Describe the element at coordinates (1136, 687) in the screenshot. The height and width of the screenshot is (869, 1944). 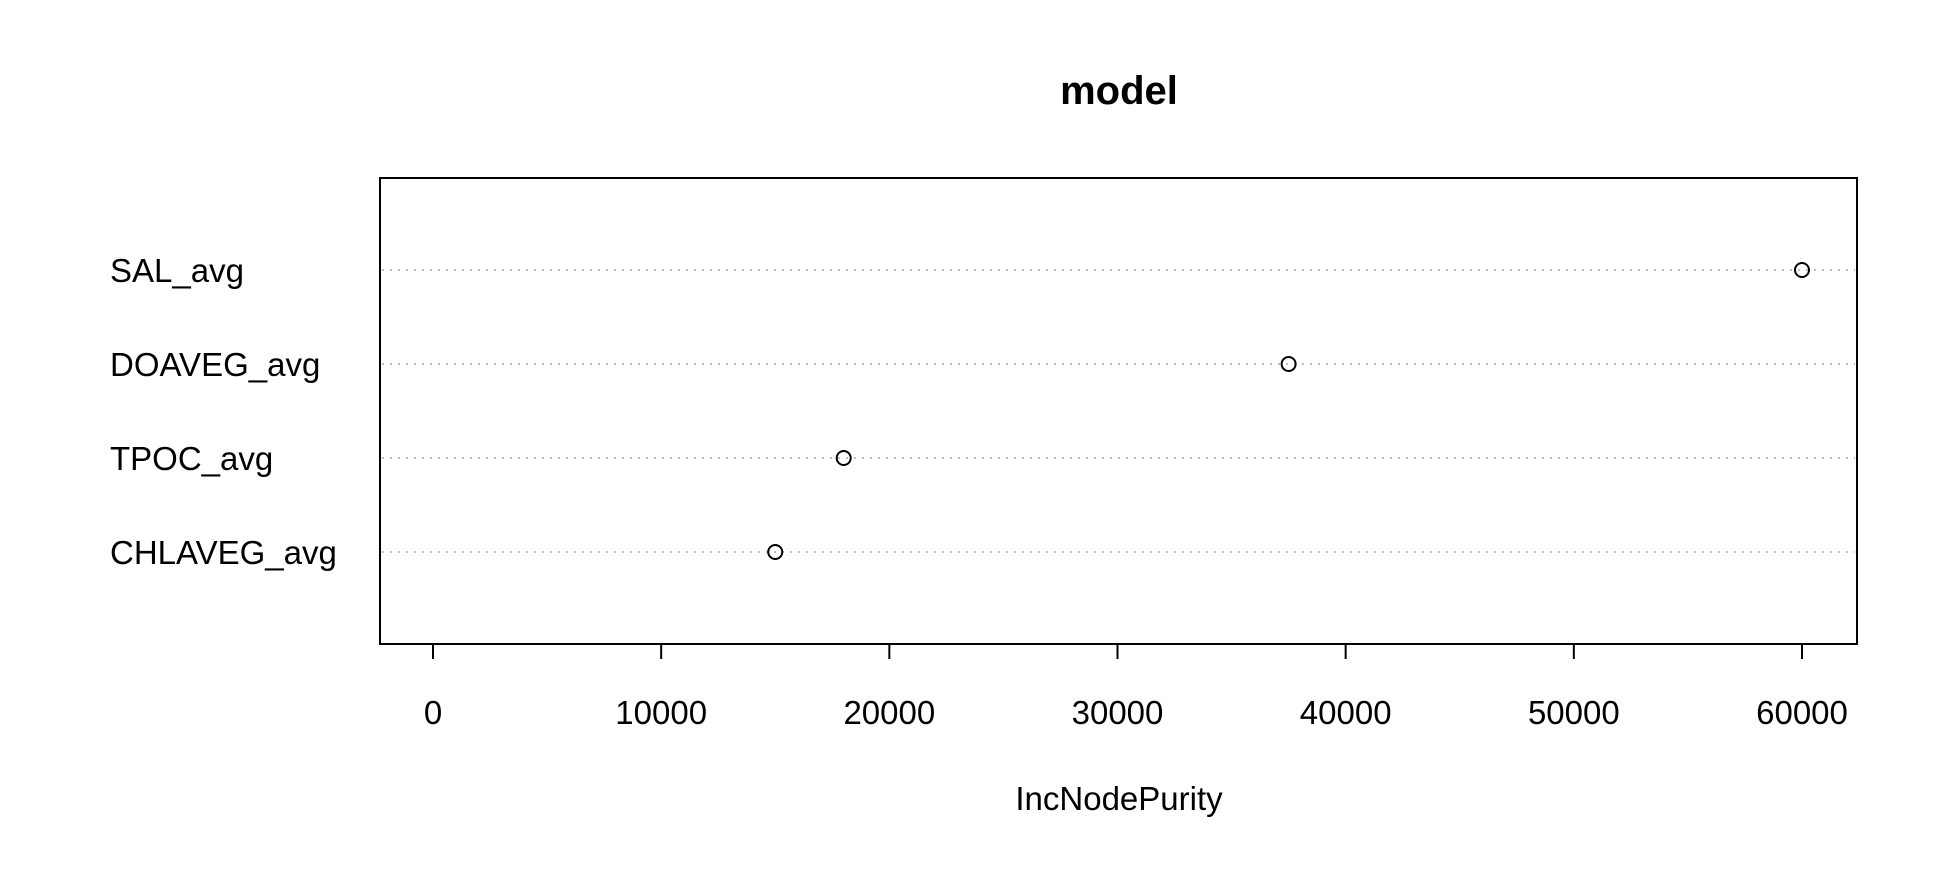
I see `x-axis: 0 10000 20000 30000 40000 50000 60000` at that location.